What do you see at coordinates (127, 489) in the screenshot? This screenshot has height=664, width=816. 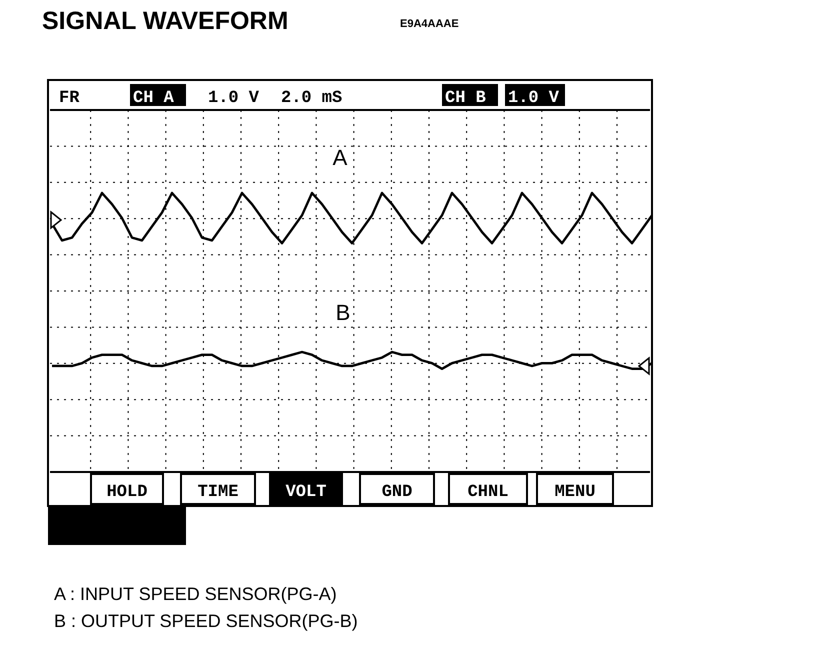 I see `button: HOLD` at bounding box center [127, 489].